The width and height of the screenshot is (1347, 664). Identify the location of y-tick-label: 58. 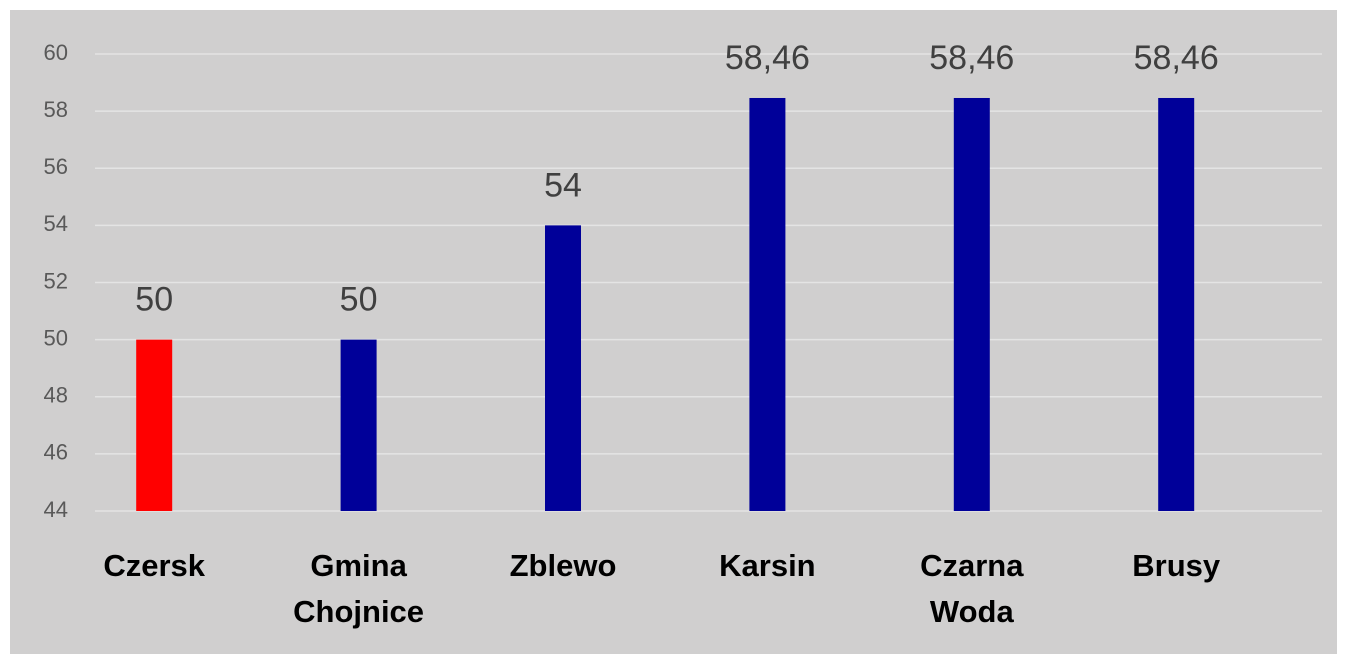
(56, 109).